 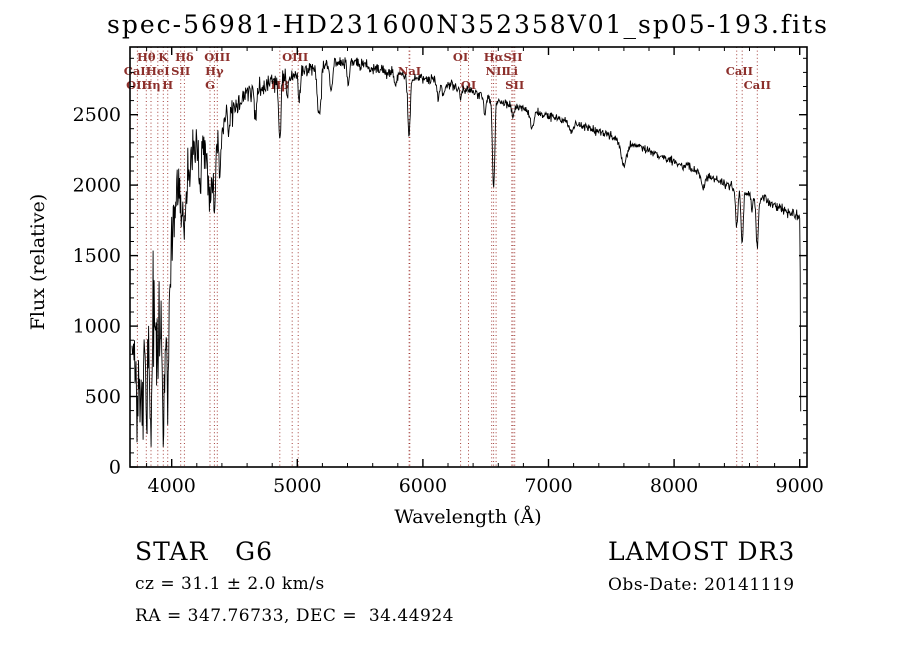 What do you see at coordinates (97, 186) in the screenshot?
I see `y-tick-label: 2000` at bounding box center [97, 186].